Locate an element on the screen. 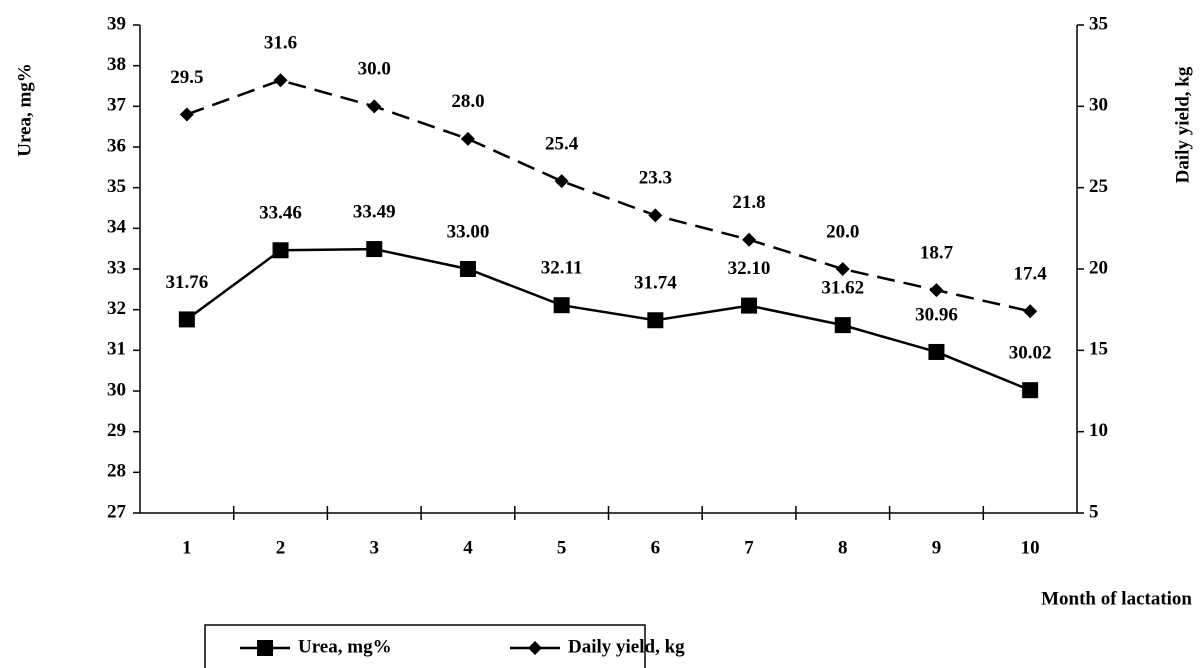  legend-label: Daily yield, kg is located at coordinates (626, 646).